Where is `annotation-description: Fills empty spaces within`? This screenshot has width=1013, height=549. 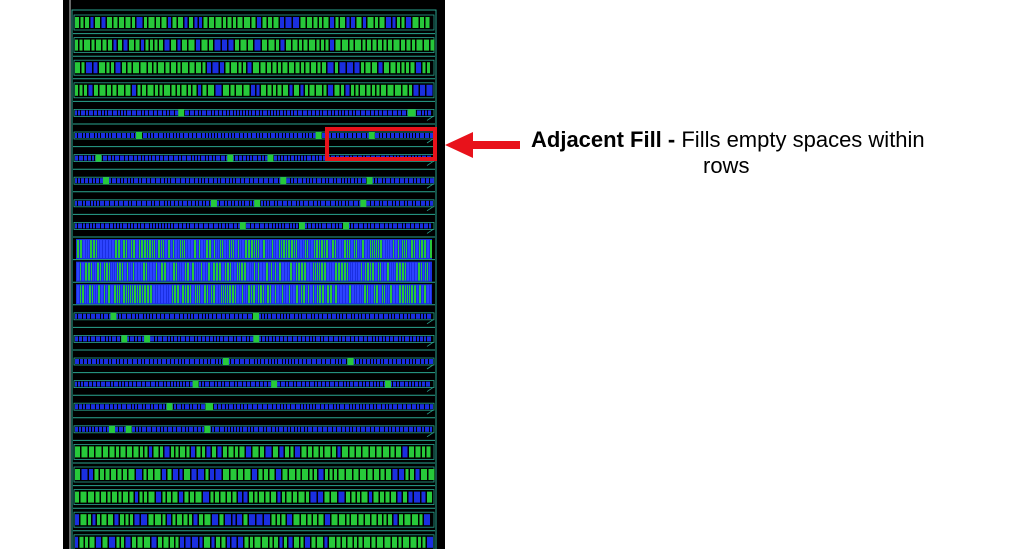 annotation-description: Fills empty spaces within is located at coordinates (800, 139).